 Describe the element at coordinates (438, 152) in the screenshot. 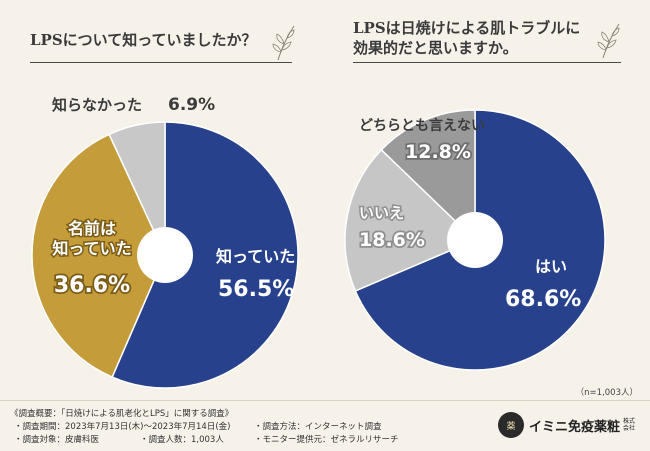

I see `slice-value-label: 12.8%` at that location.